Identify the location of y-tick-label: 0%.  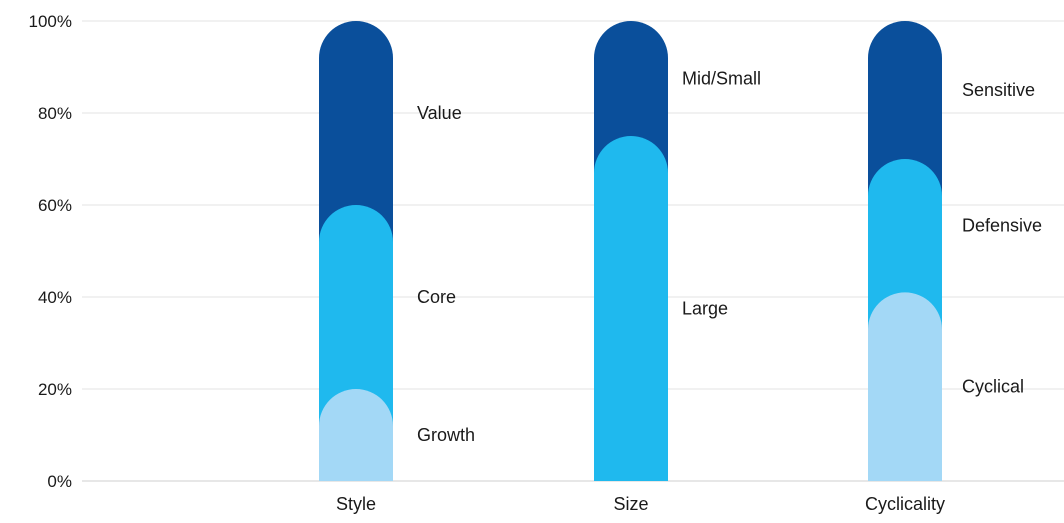
(59, 481).